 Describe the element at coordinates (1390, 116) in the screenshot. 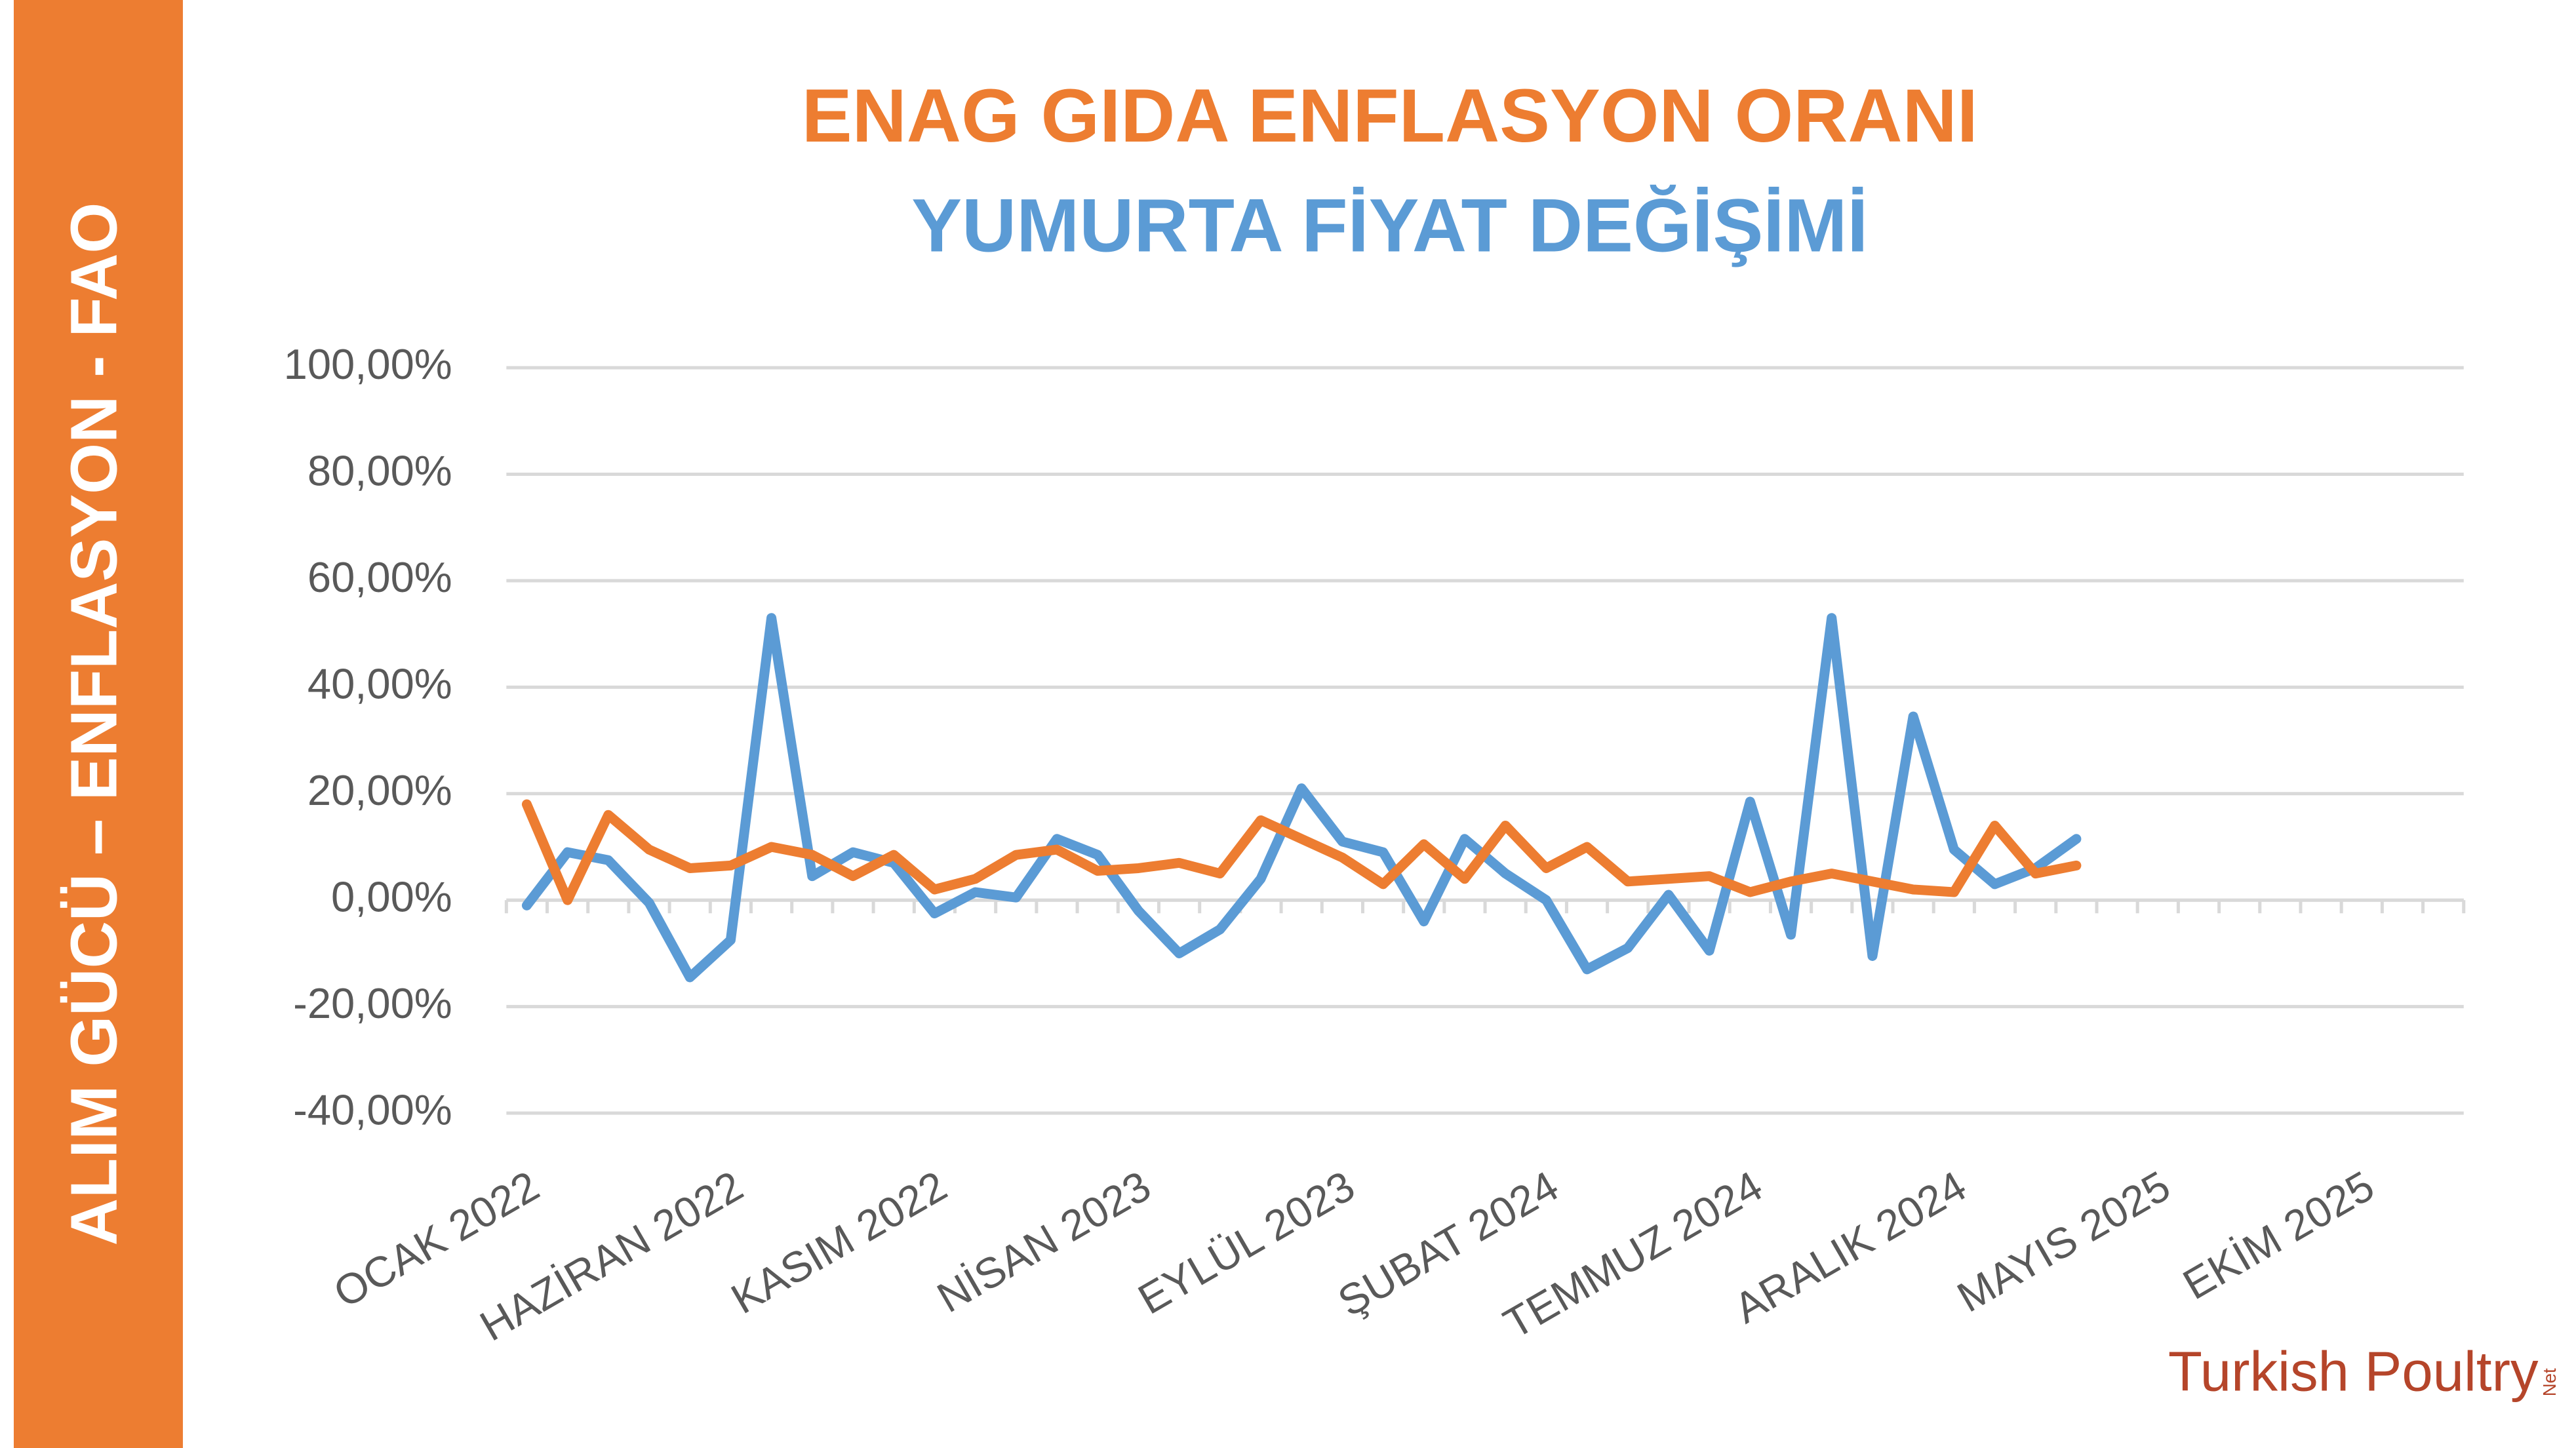

I see `chart-title: ENAG GIDA ENFLASYON ORANI` at that location.